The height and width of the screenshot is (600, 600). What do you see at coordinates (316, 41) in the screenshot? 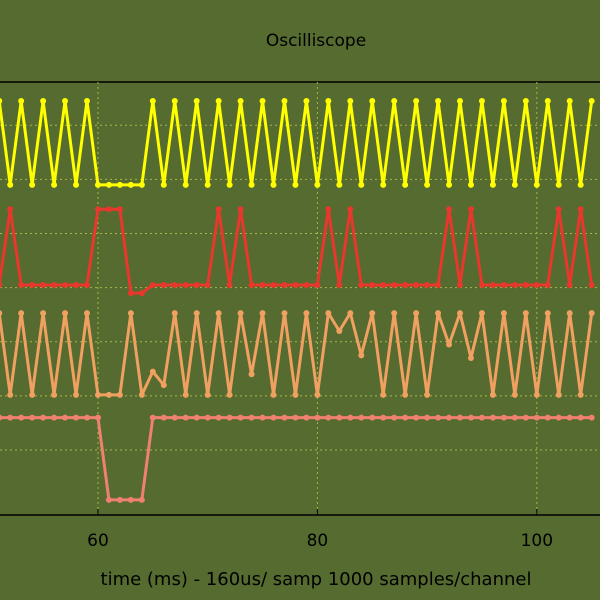
I see `chart-title: Oscilliscope` at bounding box center [316, 41].